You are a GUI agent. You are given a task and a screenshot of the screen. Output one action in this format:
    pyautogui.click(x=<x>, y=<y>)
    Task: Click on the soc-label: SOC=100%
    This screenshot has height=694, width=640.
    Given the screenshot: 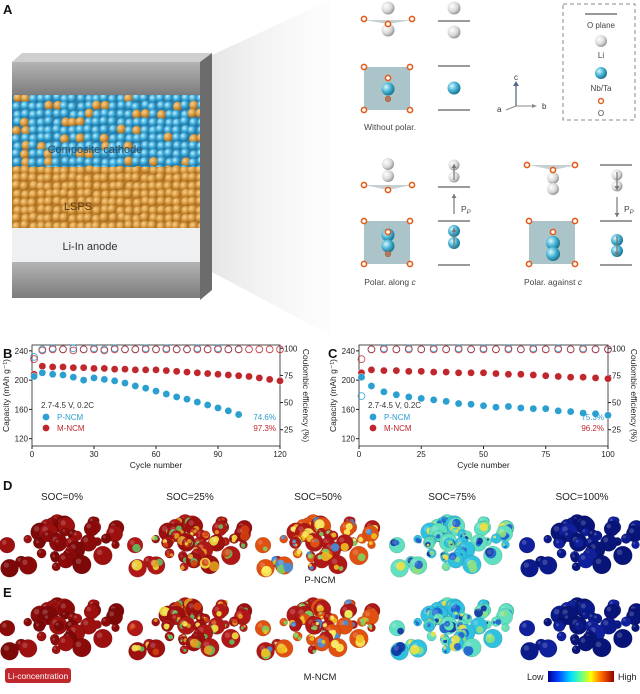 What is the action you would take?
    pyautogui.click(x=581, y=497)
    